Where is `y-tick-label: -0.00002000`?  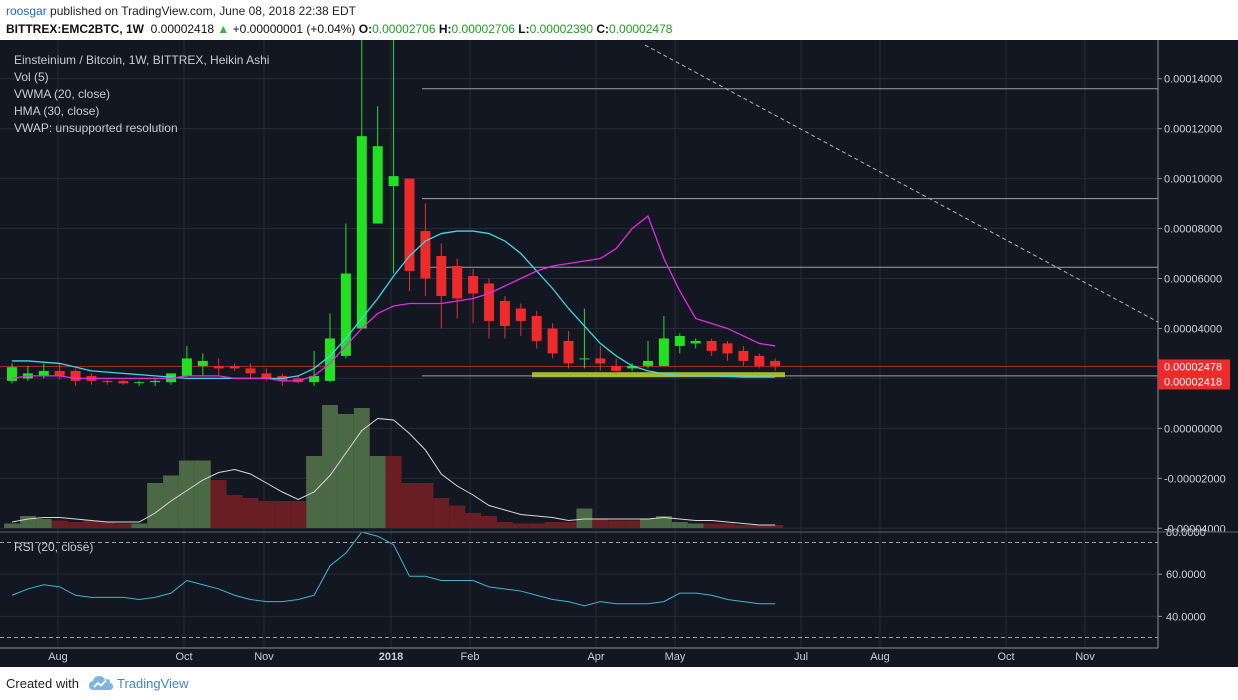
y-tick-label: -0.00002000 is located at coordinates (1195, 479).